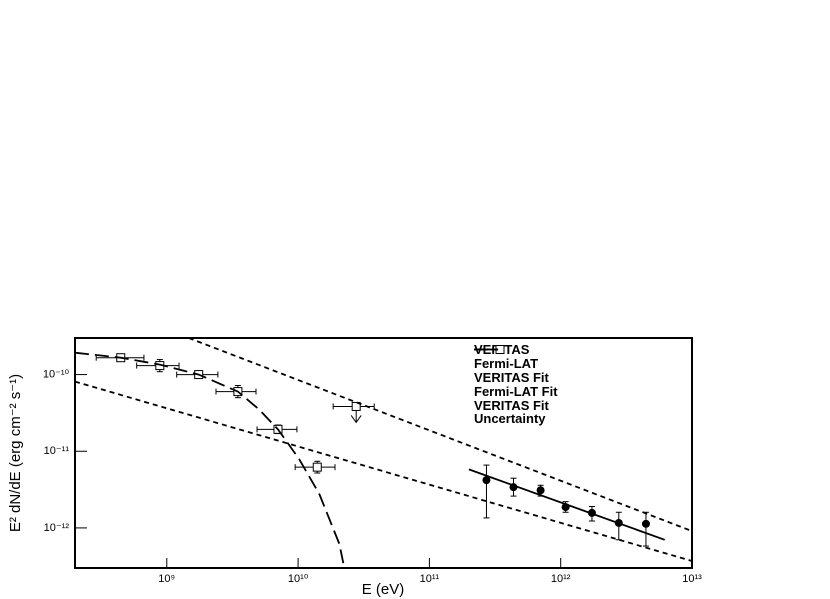 The height and width of the screenshot is (599, 830). Describe the element at coordinates (56, 374) in the screenshot. I see `y-tick-label: 10⁻¹⁰` at that location.